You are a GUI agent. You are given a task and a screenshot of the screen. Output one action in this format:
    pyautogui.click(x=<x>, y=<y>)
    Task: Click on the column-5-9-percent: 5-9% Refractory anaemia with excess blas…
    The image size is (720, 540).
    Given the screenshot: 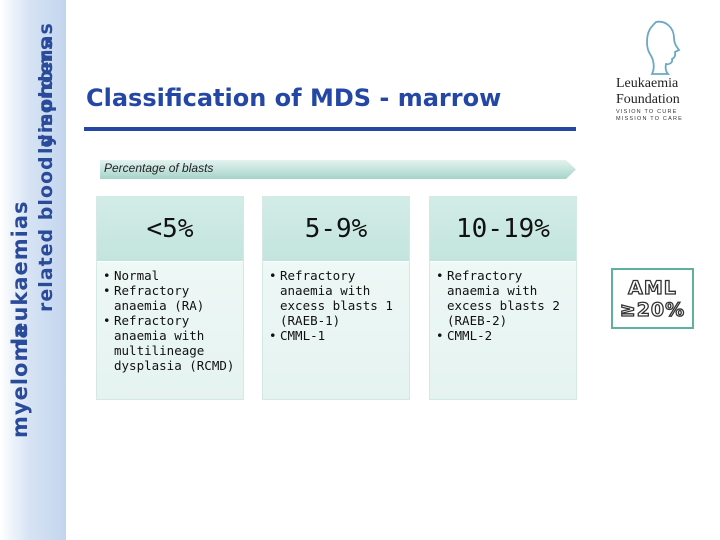 What is the action you would take?
    pyautogui.click(x=336, y=298)
    